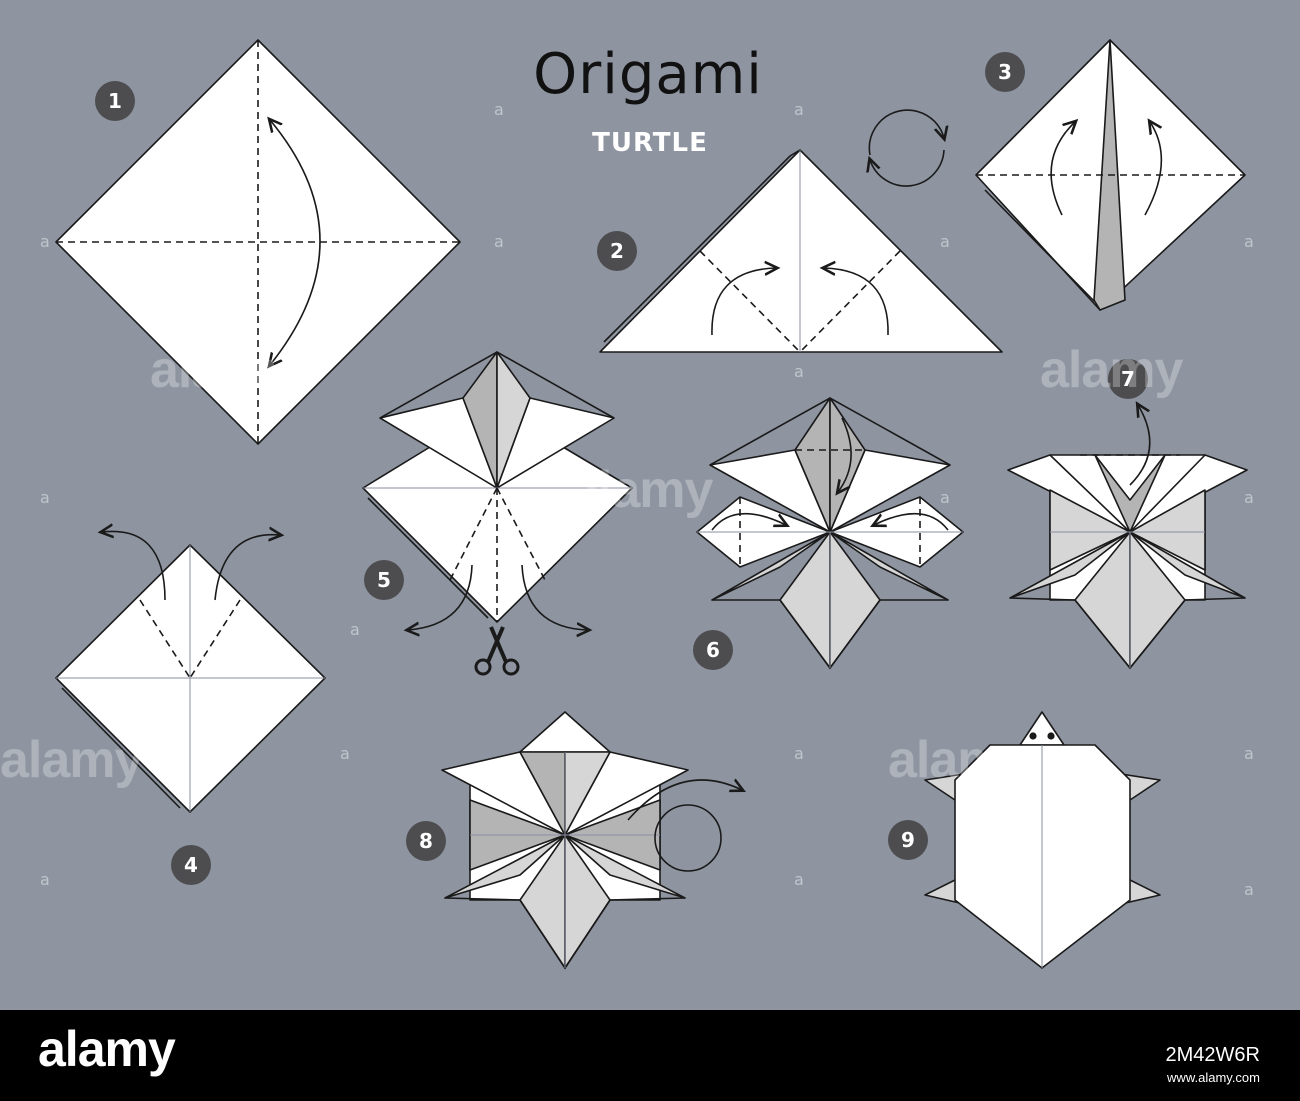  Describe the element at coordinates (1005, 72) in the screenshot. I see `step-badge-3: 3` at that location.